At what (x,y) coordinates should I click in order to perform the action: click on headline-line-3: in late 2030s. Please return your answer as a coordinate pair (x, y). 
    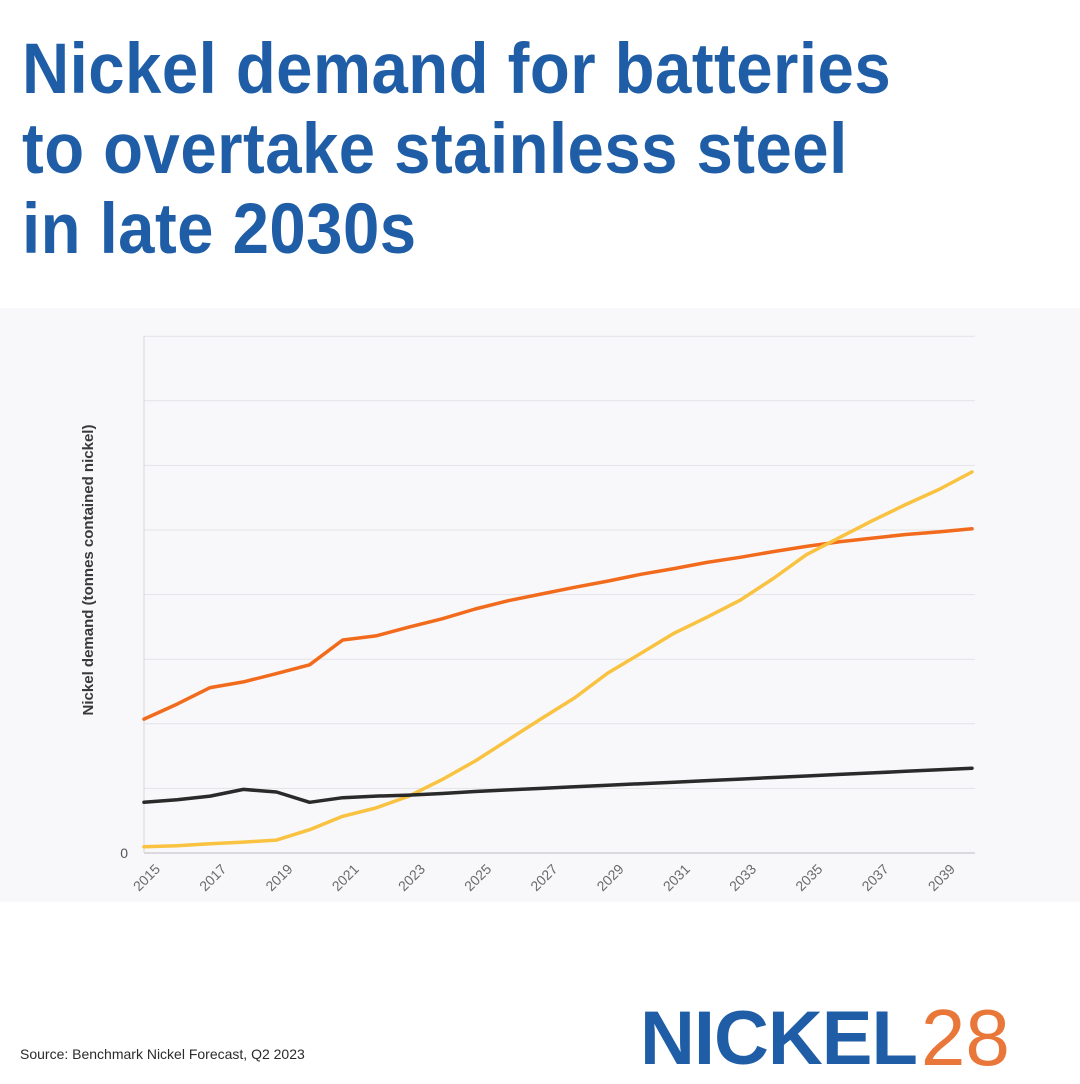
    Looking at the image, I should click on (219, 229).